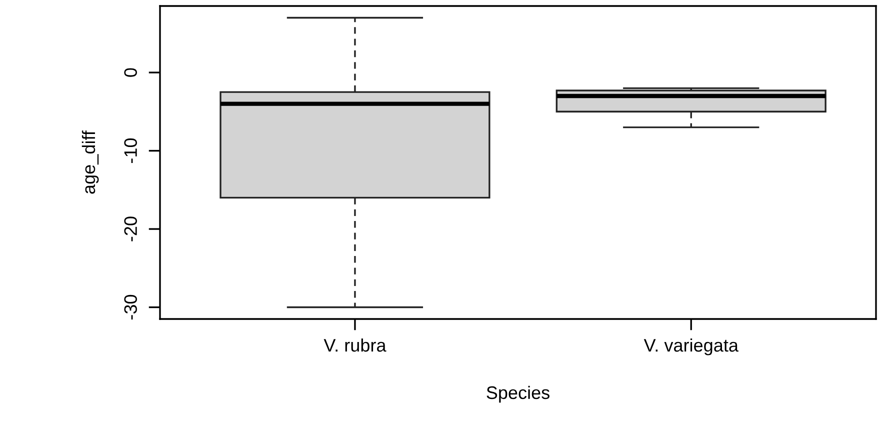 Image resolution: width=878 pixels, height=437 pixels. What do you see at coordinates (130, 307) in the screenshot?
I see `y-tick-label: -30` at bounding box center [130, 307].